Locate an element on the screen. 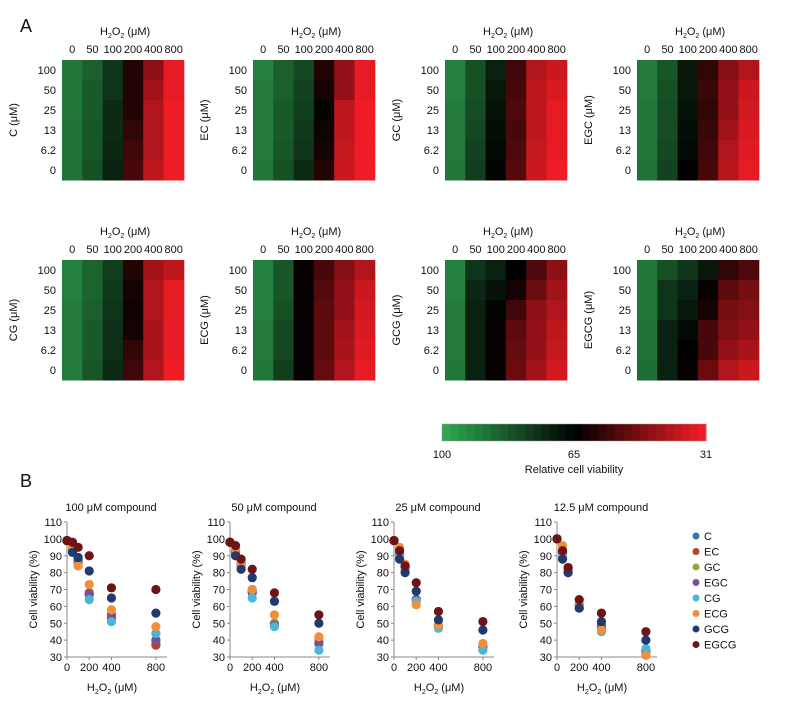  y-tick-label: 40 is located at coordinates (56, 641).